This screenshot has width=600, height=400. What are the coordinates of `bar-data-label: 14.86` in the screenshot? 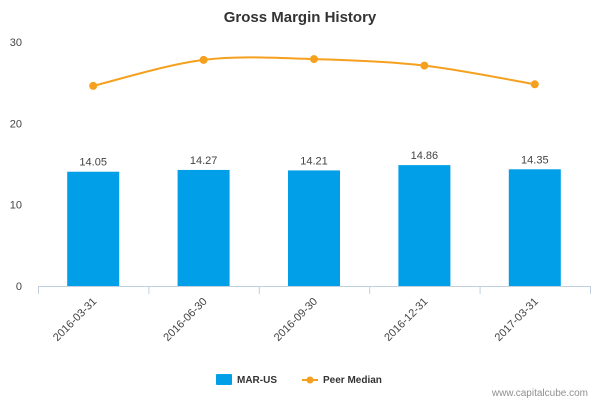 It's located at (425, 156).